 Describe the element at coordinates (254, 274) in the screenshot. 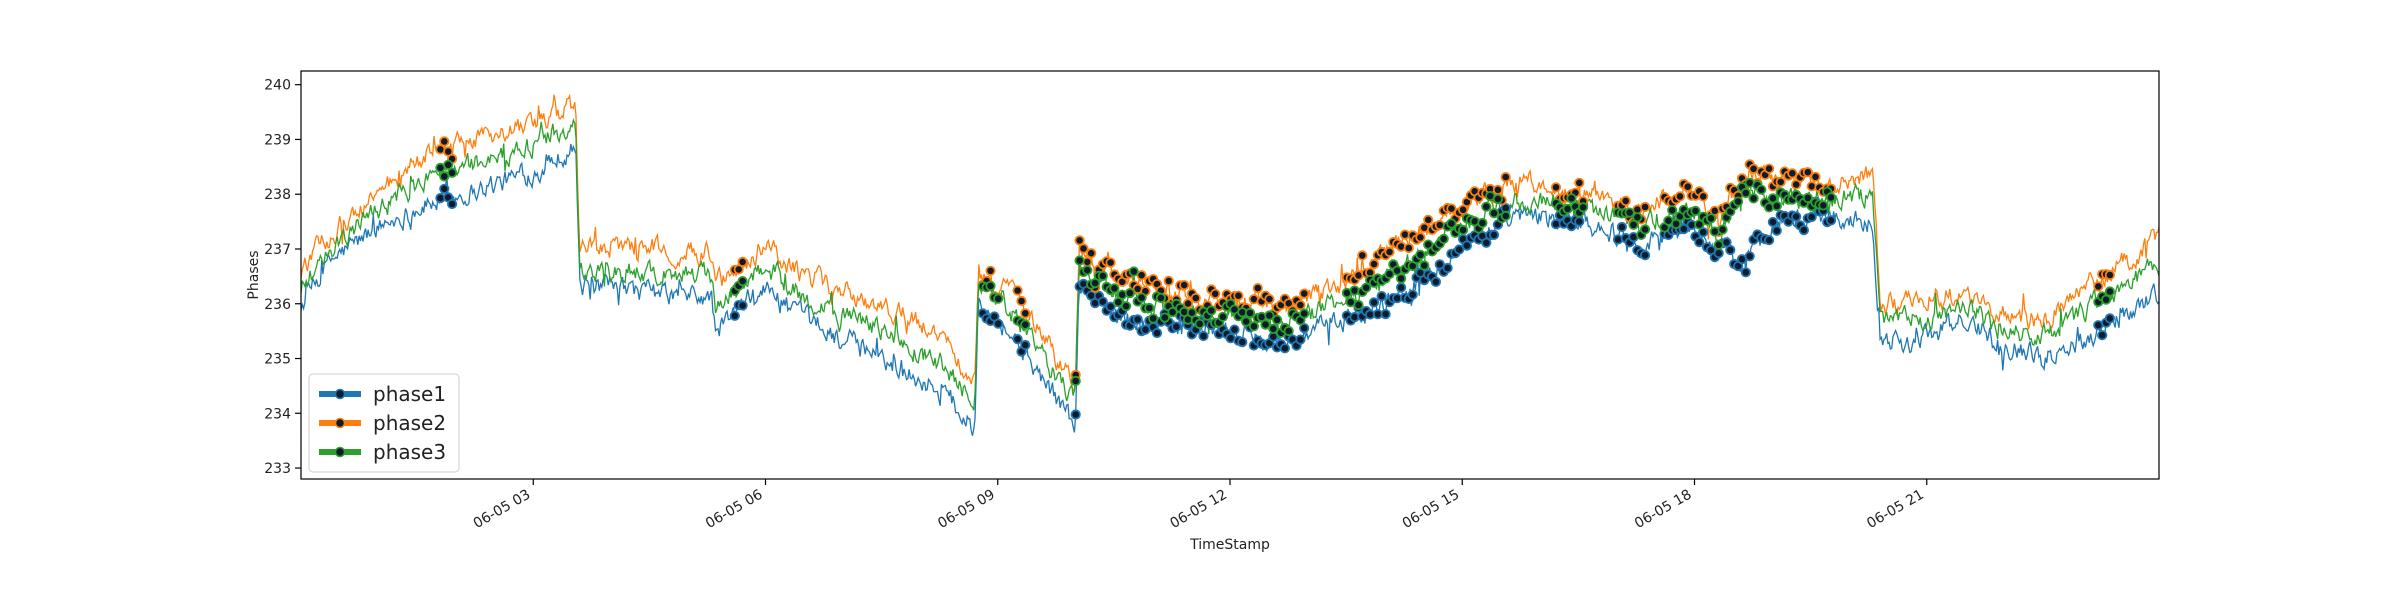

I see `y-axis-label: Phases` at that location.